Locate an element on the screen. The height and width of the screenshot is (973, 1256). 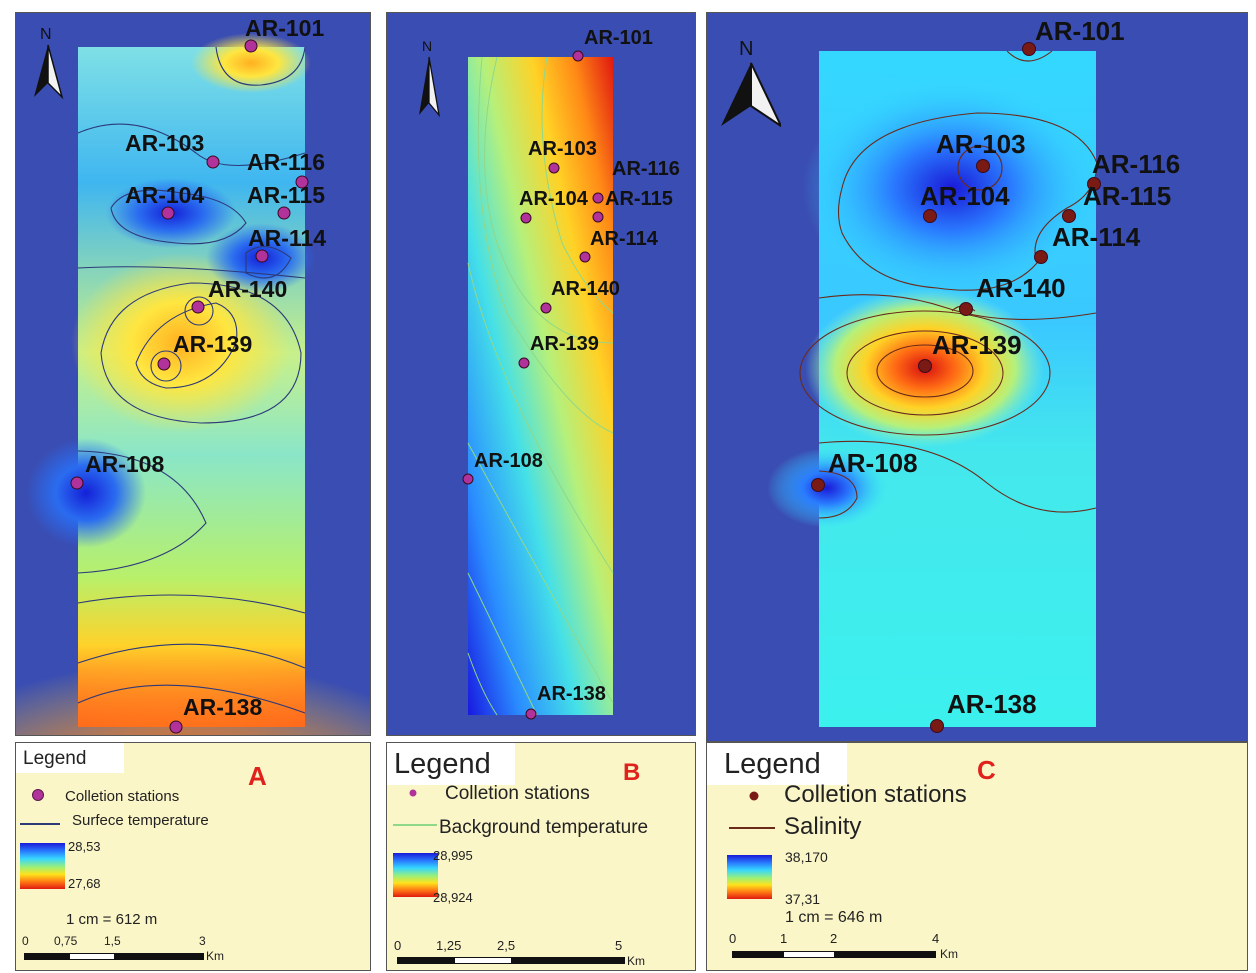
ramp-low-b: 28,924 is located at coordinates (453, 897).